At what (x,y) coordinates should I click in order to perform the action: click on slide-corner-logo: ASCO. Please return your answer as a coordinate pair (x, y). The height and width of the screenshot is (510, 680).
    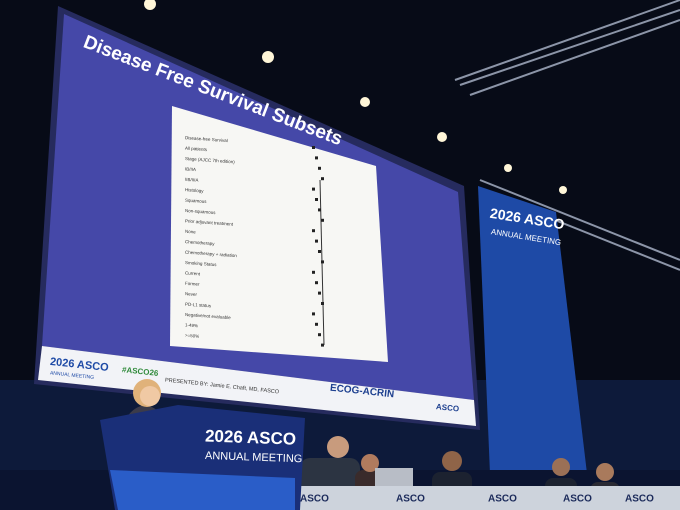
    Looking at the image, I should click on (448, 407).